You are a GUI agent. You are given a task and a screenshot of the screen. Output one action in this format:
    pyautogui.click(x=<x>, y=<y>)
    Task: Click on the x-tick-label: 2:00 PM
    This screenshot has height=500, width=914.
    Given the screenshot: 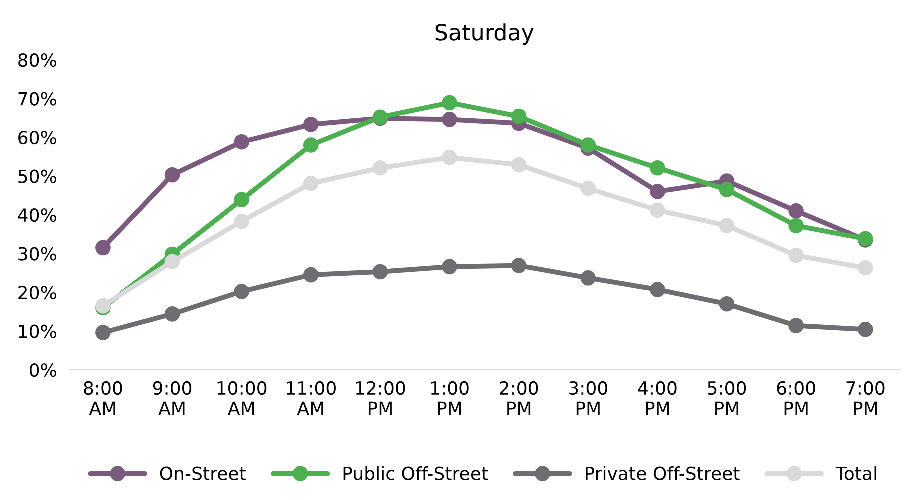 What is the action you would take?
    pyautogui.click(x=519, y=398)
    